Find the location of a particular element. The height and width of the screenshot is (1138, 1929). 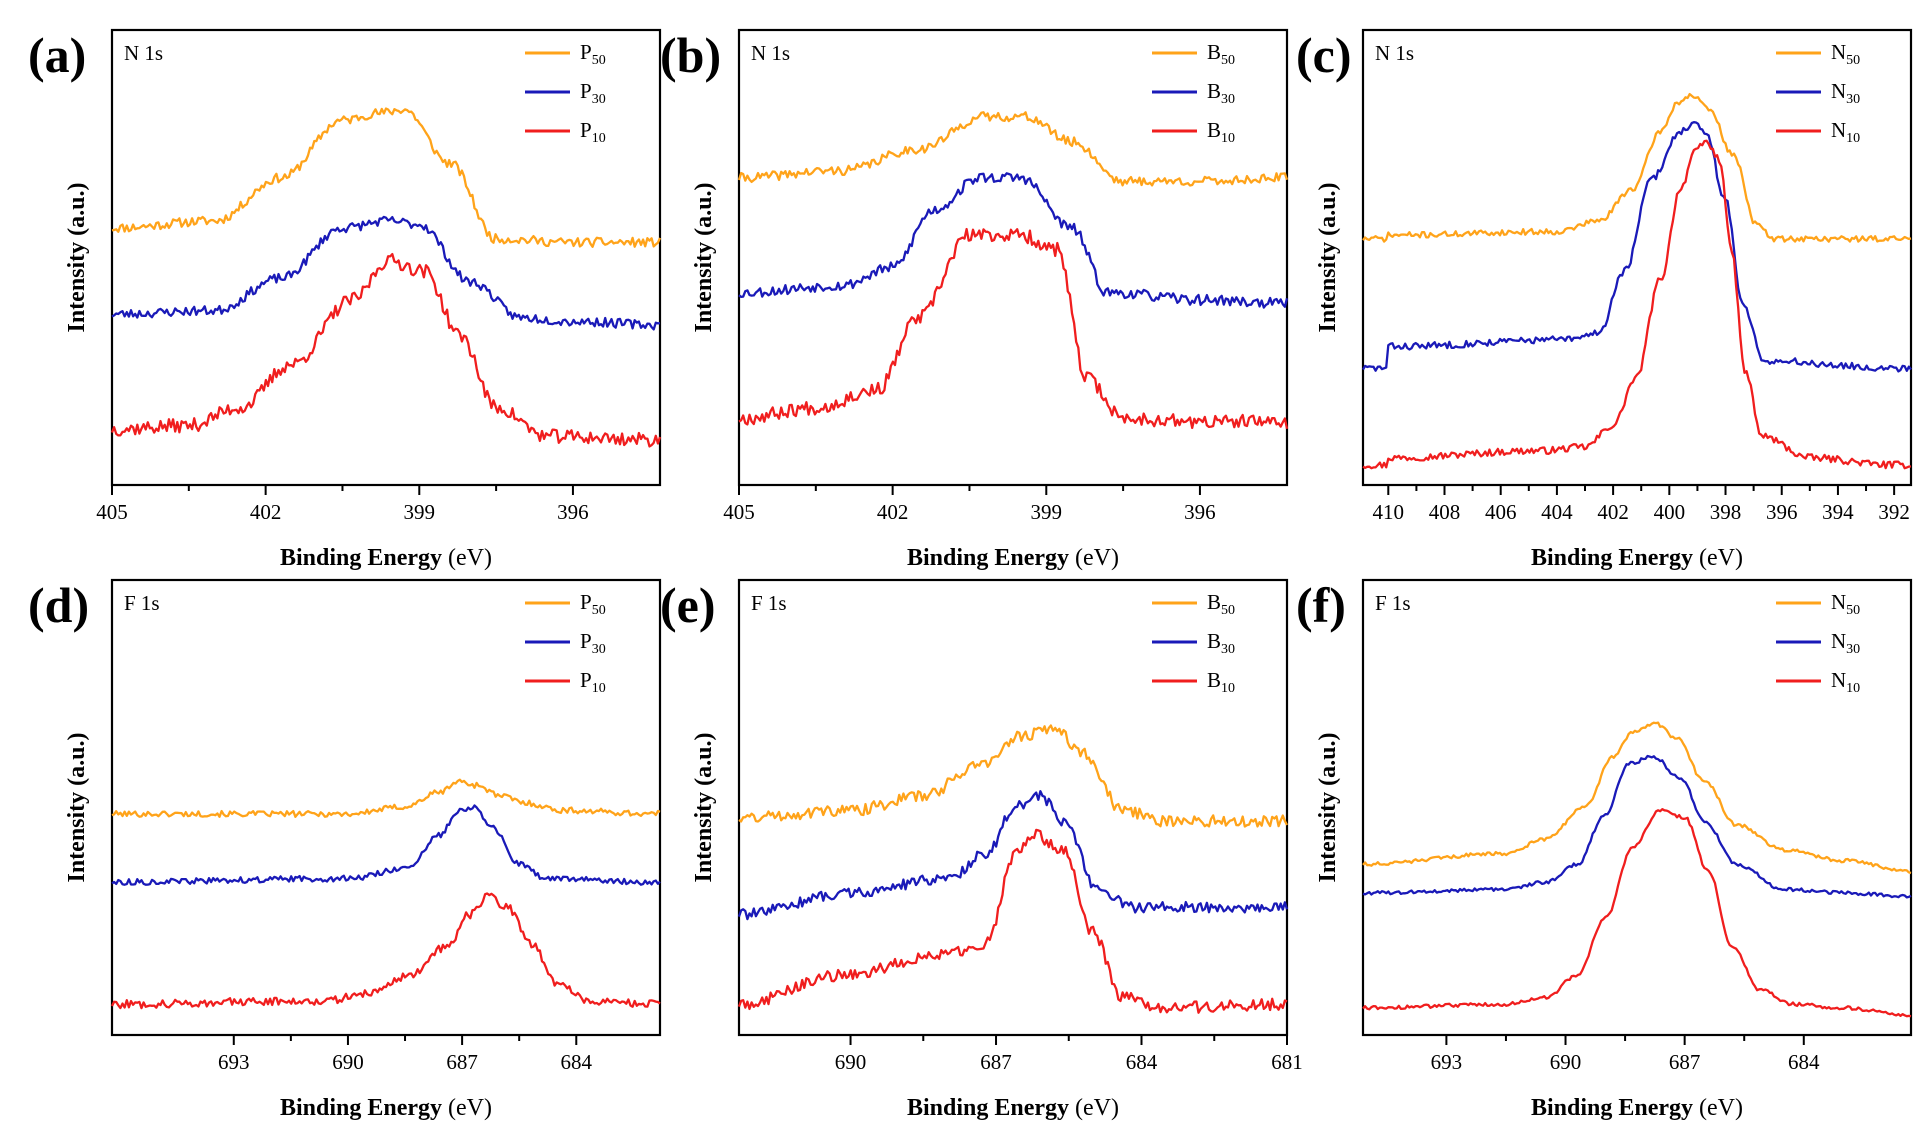

panel-letter: (f) is located at coordinates (1321, 605).